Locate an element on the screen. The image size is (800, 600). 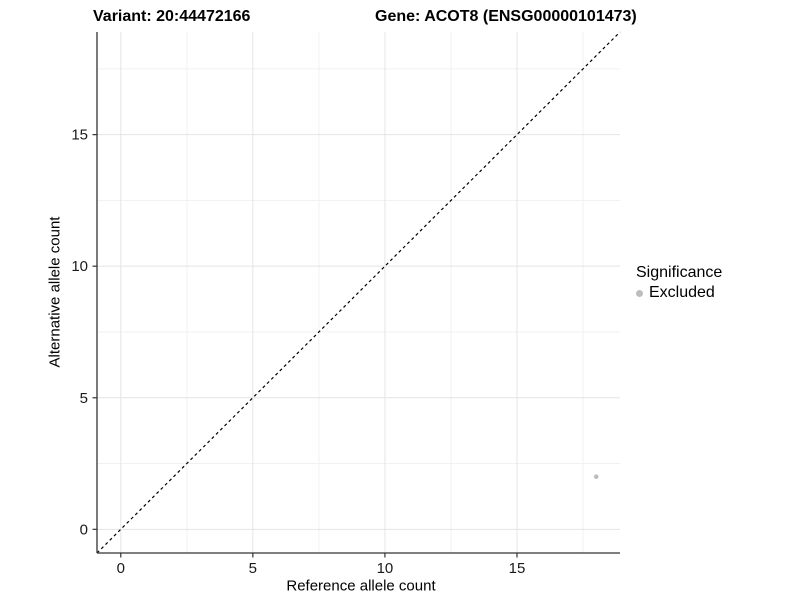
legend-entry: Excluded is located at coordinates (679, 293).